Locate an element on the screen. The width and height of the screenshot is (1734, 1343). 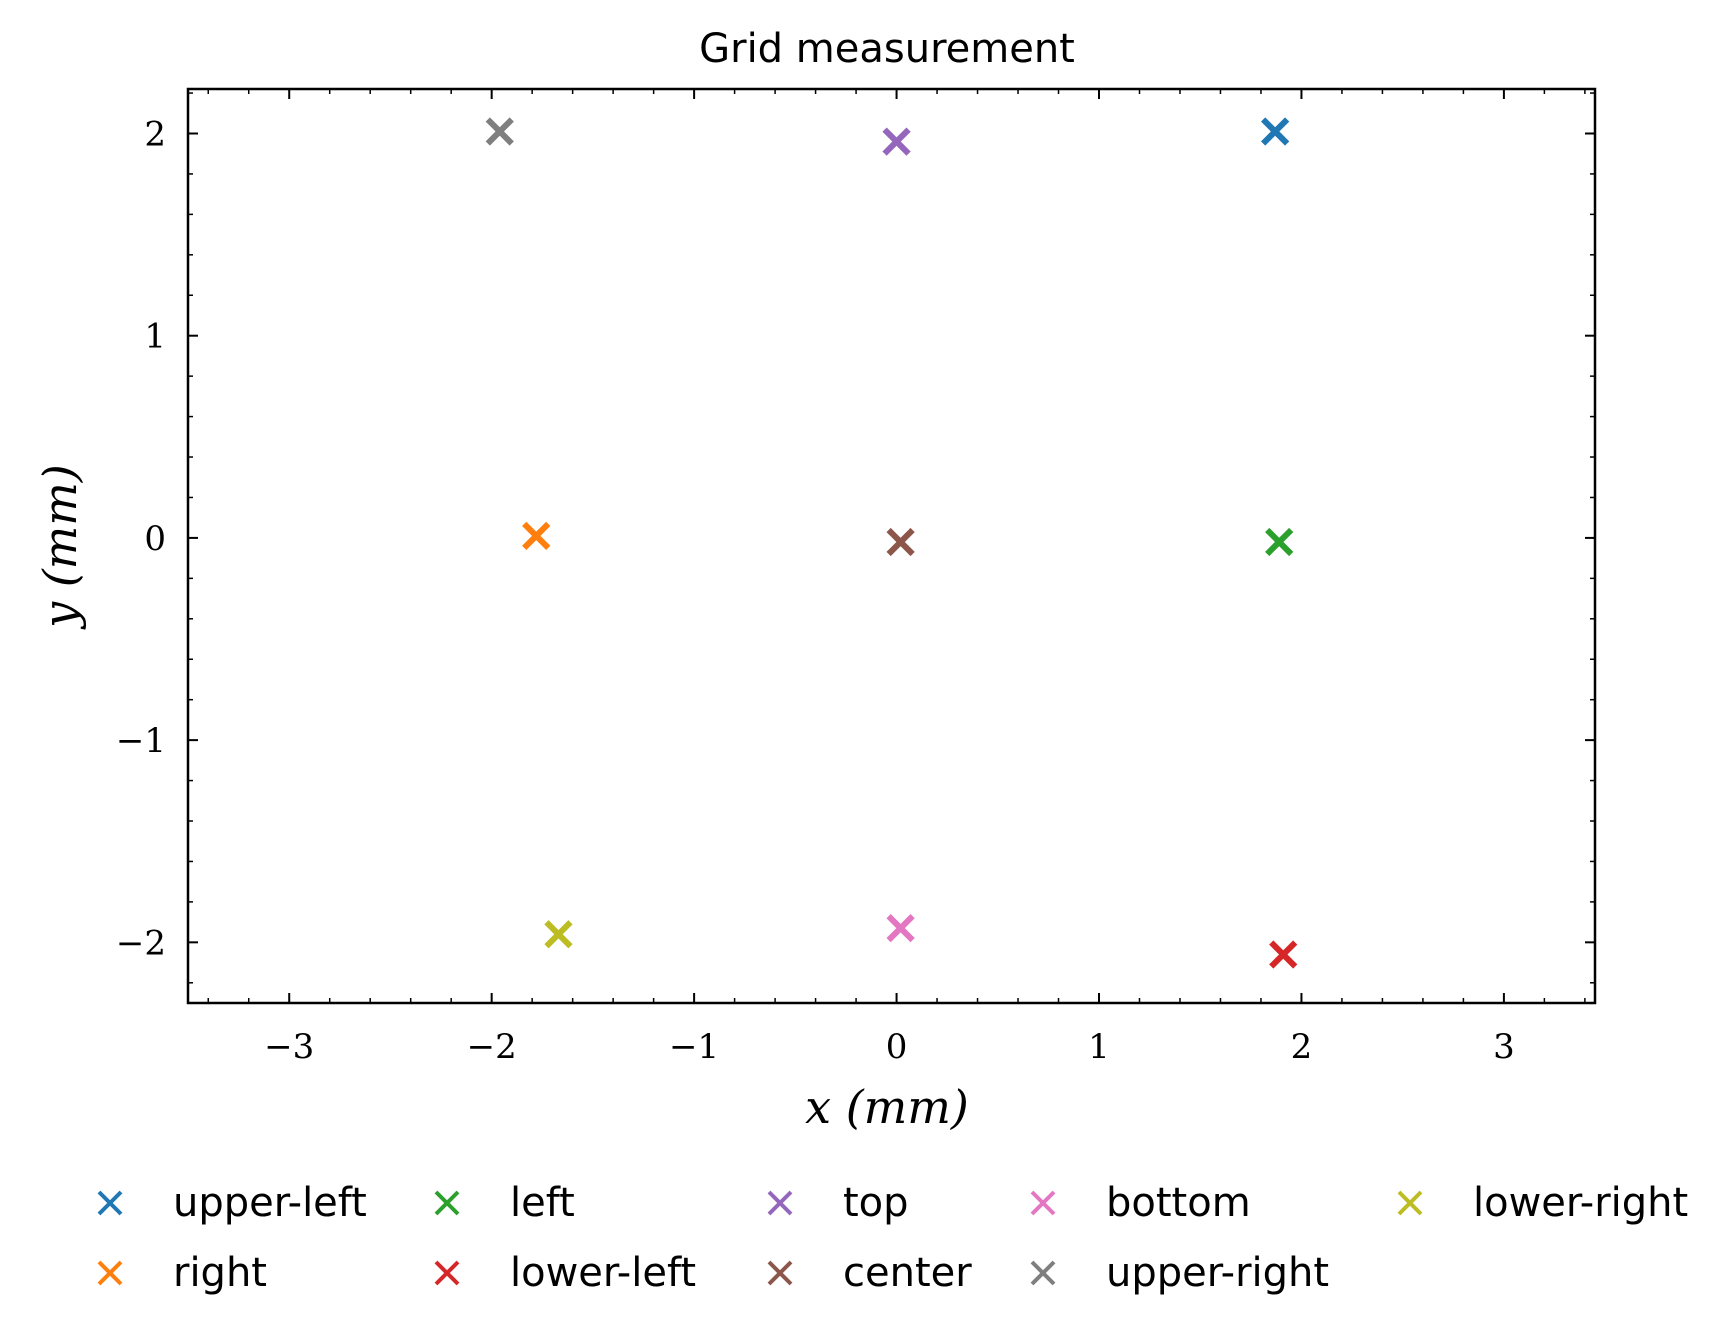
legend-label: center is located at coordinates (907, 1273).